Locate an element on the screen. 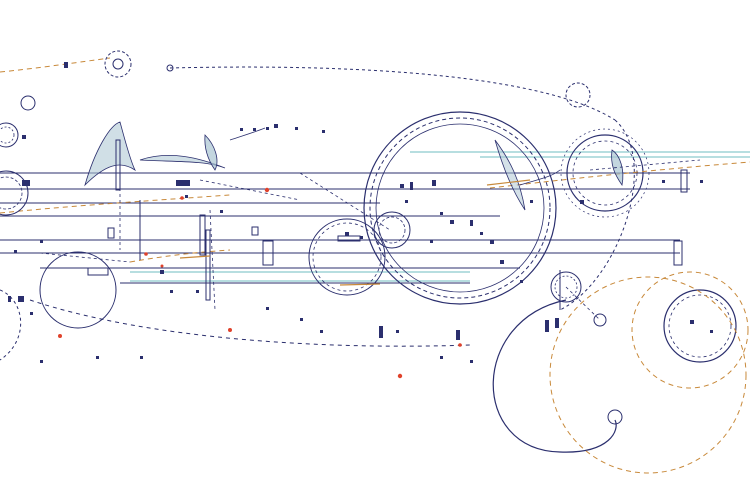  orange-accents is located at coordinates (355, 232).